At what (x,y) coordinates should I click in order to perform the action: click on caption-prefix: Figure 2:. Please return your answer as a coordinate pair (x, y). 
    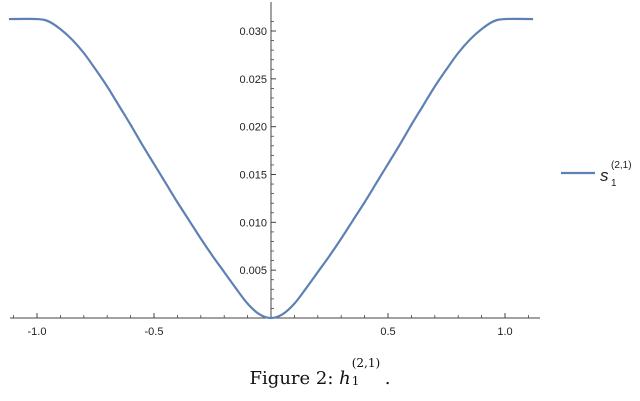
    Looking at the image, I should click on (294, 378).